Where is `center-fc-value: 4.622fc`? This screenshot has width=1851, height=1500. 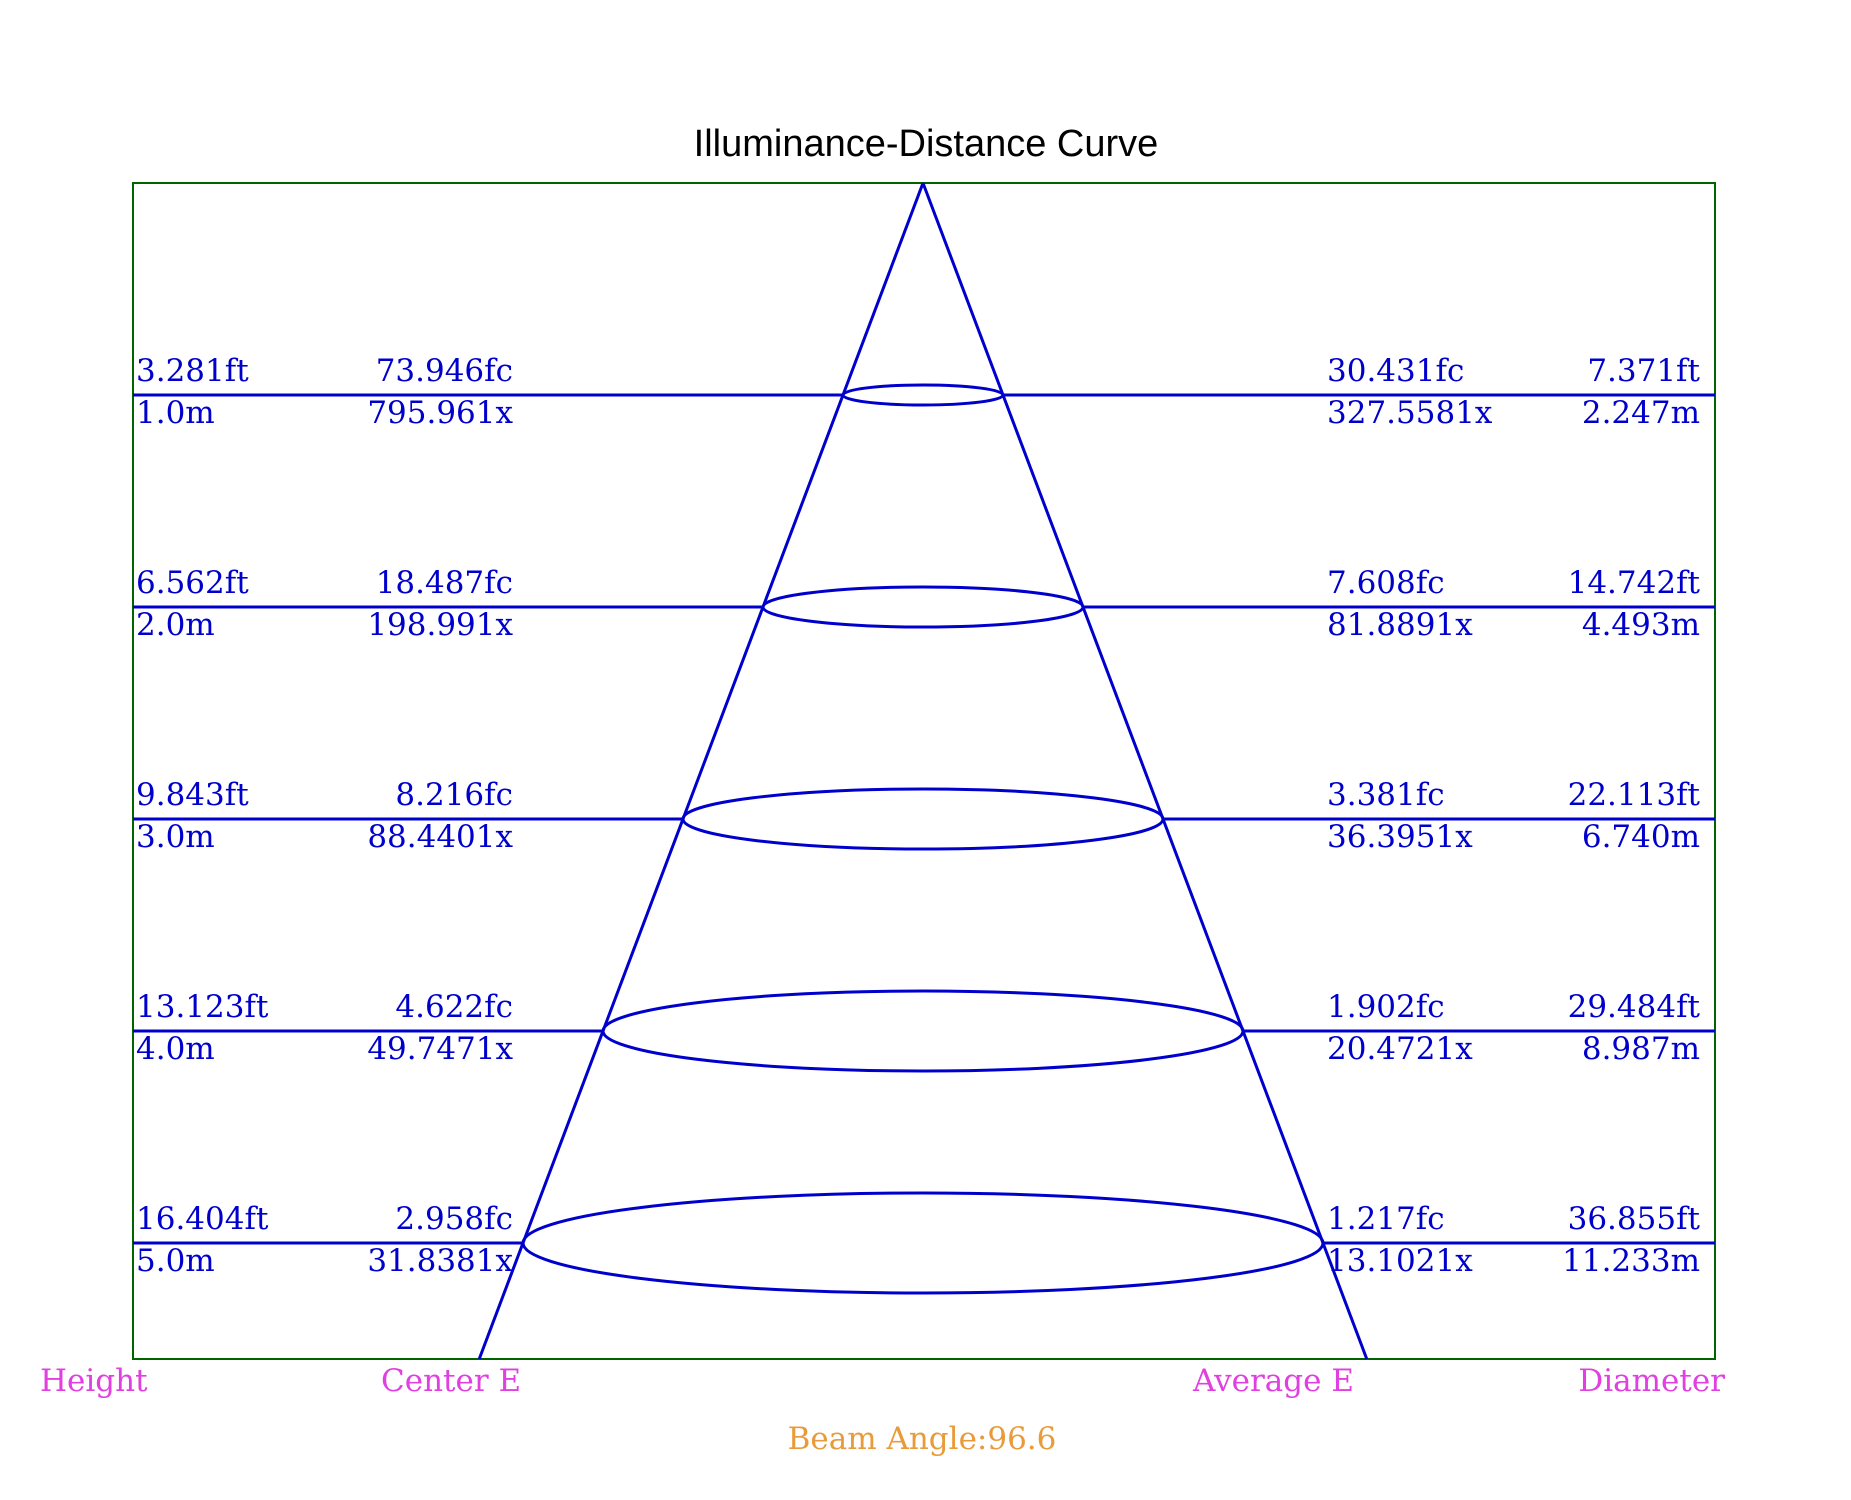
center-fc-value: 4.622fc is located at coordinates (454, 1007).